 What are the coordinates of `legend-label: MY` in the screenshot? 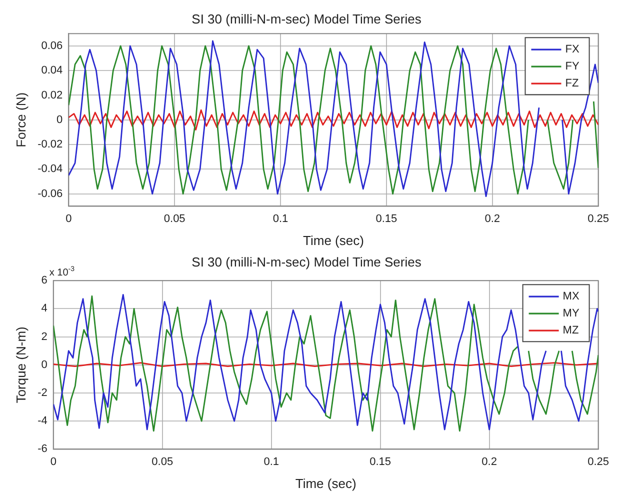 It's located at (571, 314).